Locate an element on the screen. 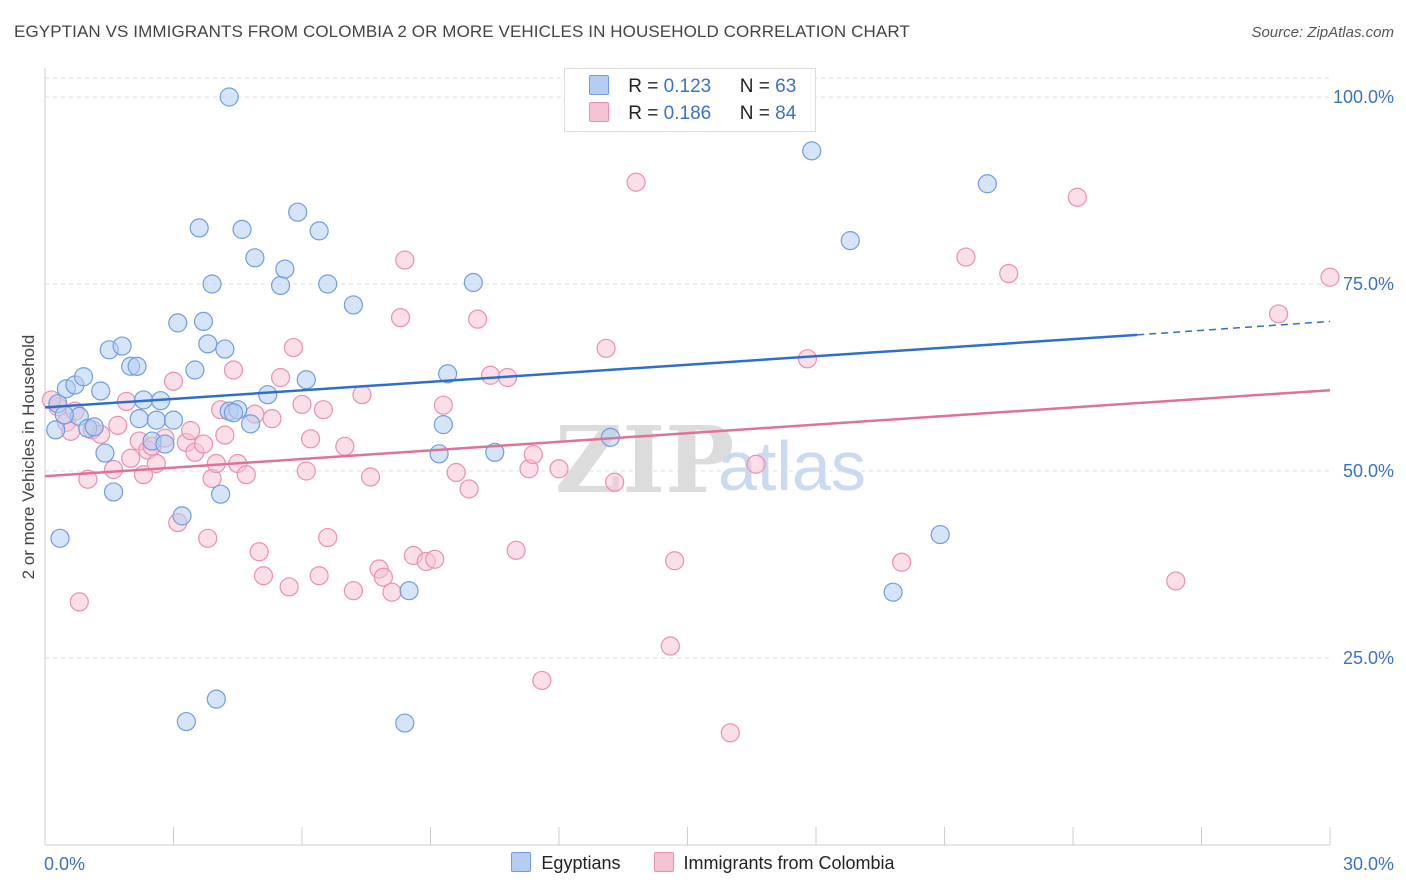 The image size is (1406, 892). legend-item-egyptians: Egyptians is located at coordinates (565, 863).